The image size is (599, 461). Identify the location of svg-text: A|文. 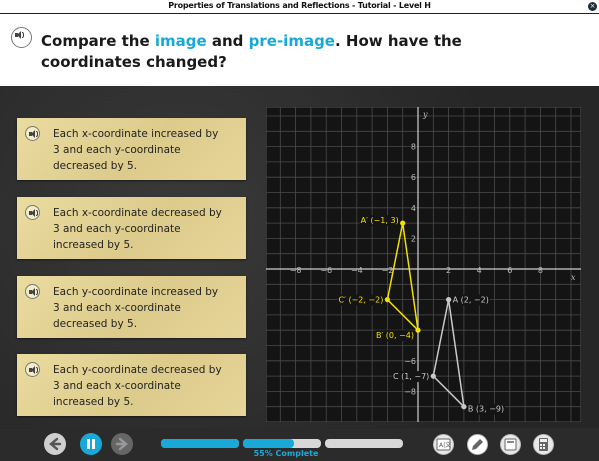
(445, 445).